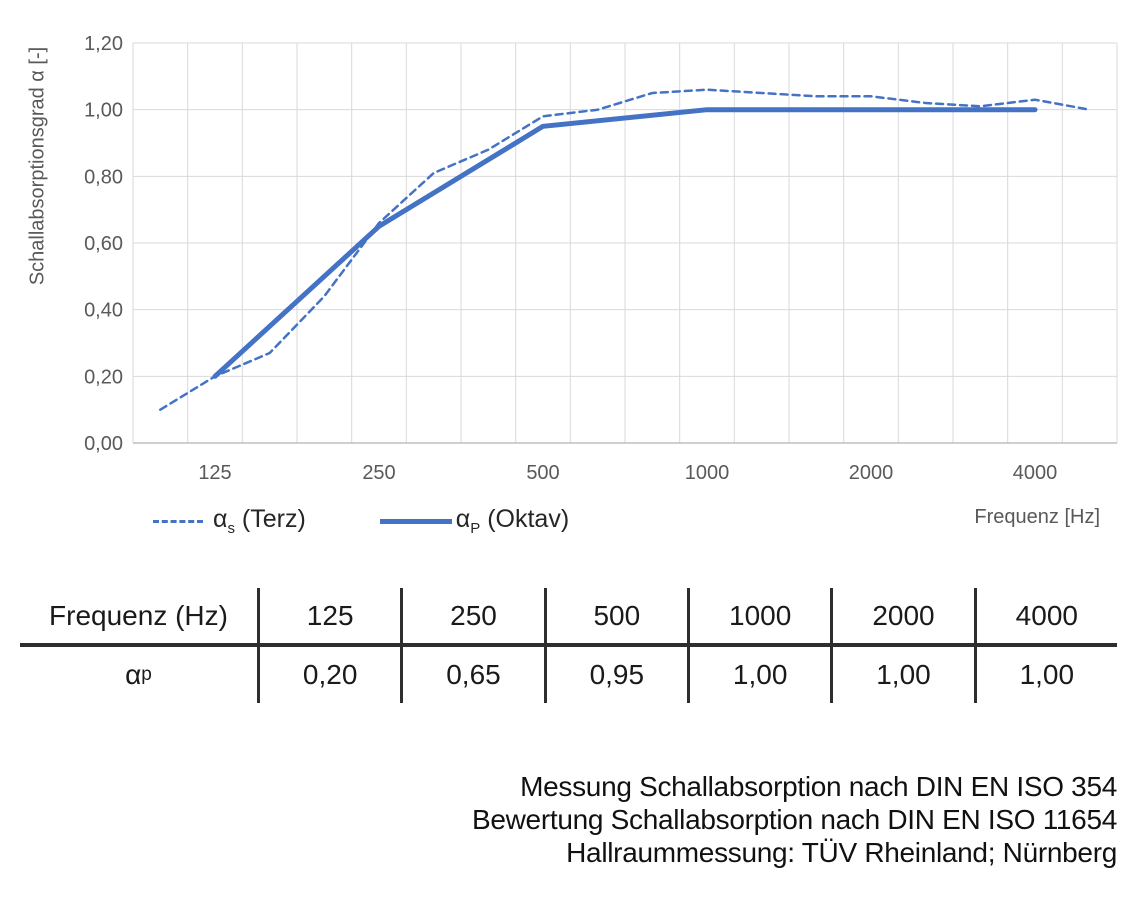  Describe the element at coordinates (415, 521) in the screenshot. I see `solid-line-sample-icon` at that location.